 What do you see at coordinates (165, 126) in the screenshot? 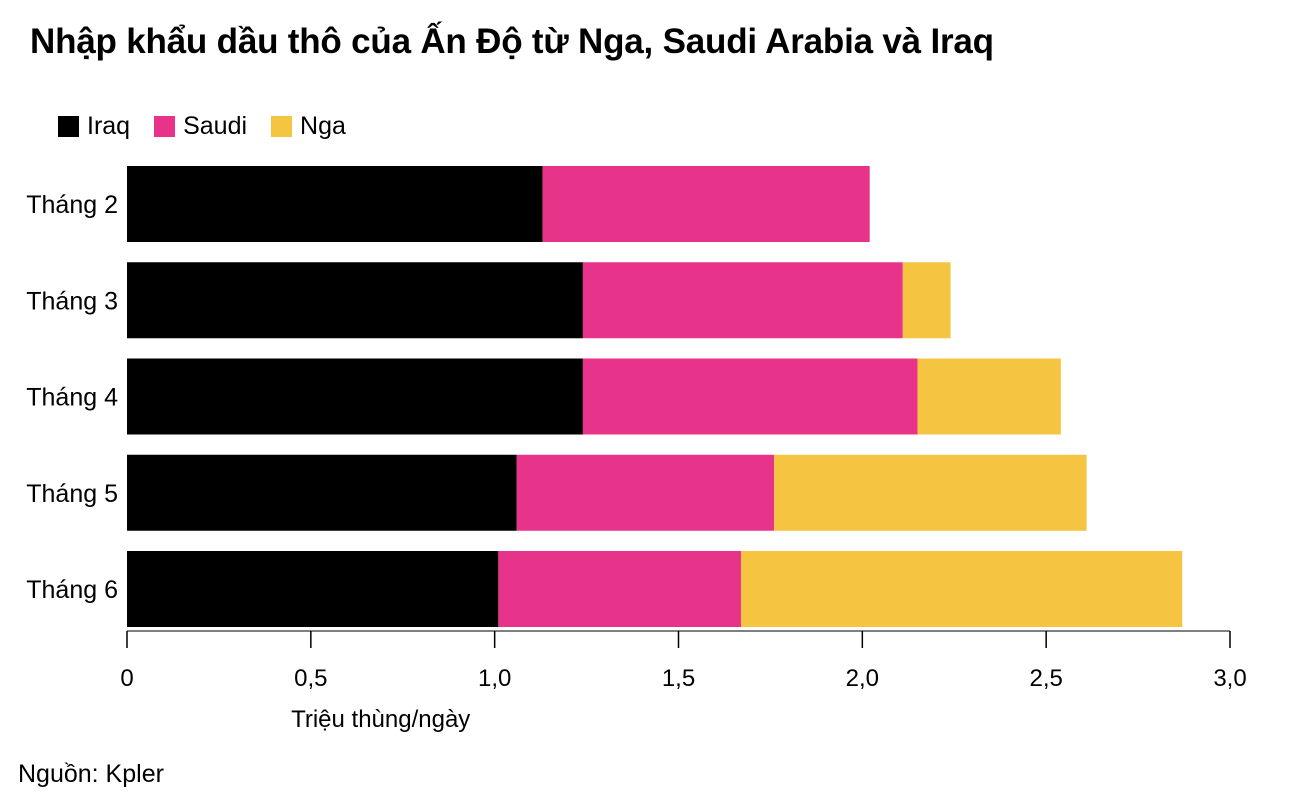
I see `legend-swatch-saudi` at bounding box center [165, 126].